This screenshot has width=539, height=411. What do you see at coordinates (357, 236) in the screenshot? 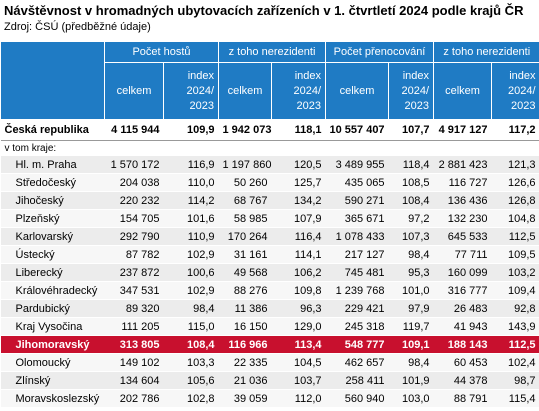
I see `cell: 1 078 433` at bounding box center [357, 236].